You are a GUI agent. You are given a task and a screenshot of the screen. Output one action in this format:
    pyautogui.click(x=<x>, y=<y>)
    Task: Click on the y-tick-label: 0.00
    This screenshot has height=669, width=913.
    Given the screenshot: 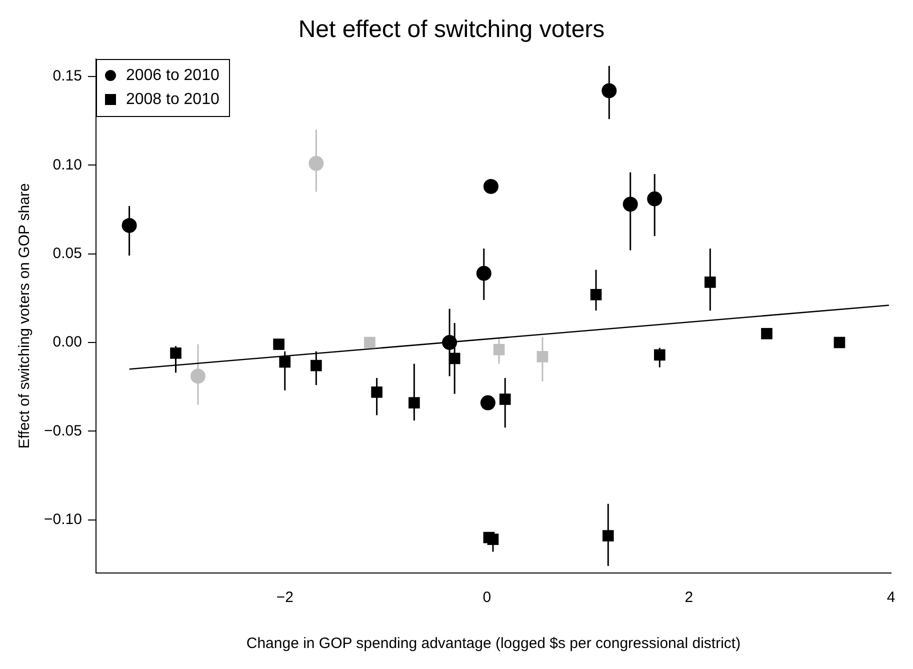 What is the action you would take?
    pyautogui.click(x=67, y=342)
    